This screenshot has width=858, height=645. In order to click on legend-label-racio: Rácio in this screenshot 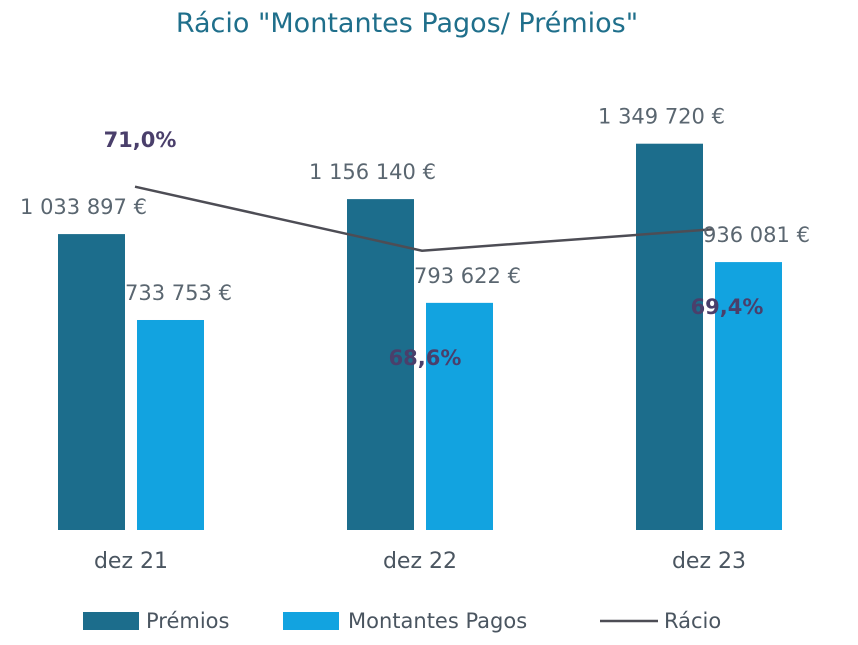, I will do `click(692, 621)`.